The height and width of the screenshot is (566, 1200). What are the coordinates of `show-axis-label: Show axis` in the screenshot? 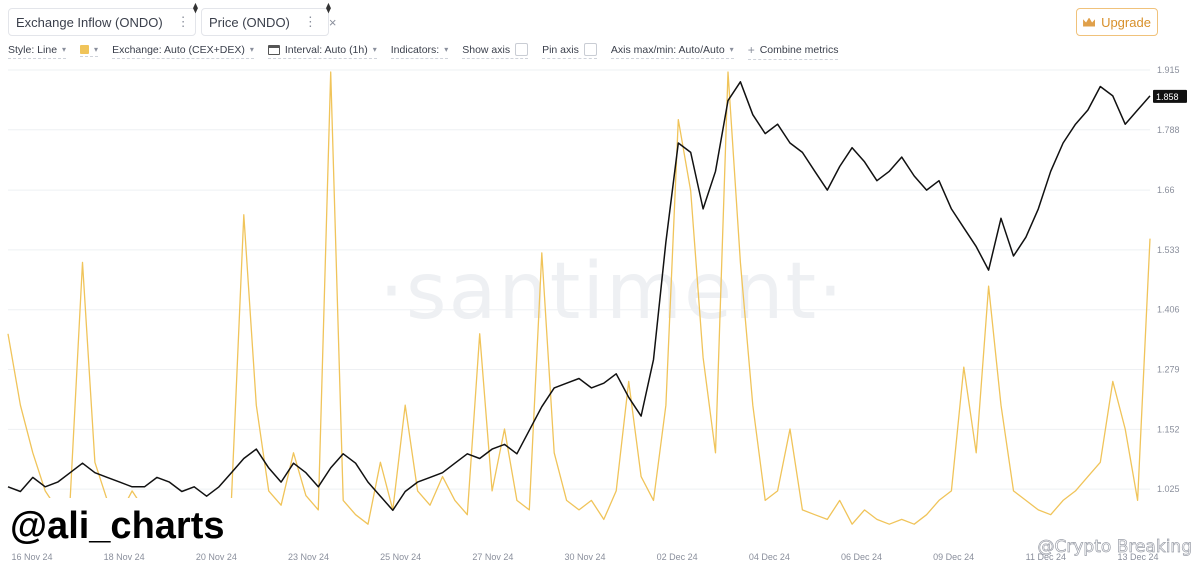 It's located at (486, 49).